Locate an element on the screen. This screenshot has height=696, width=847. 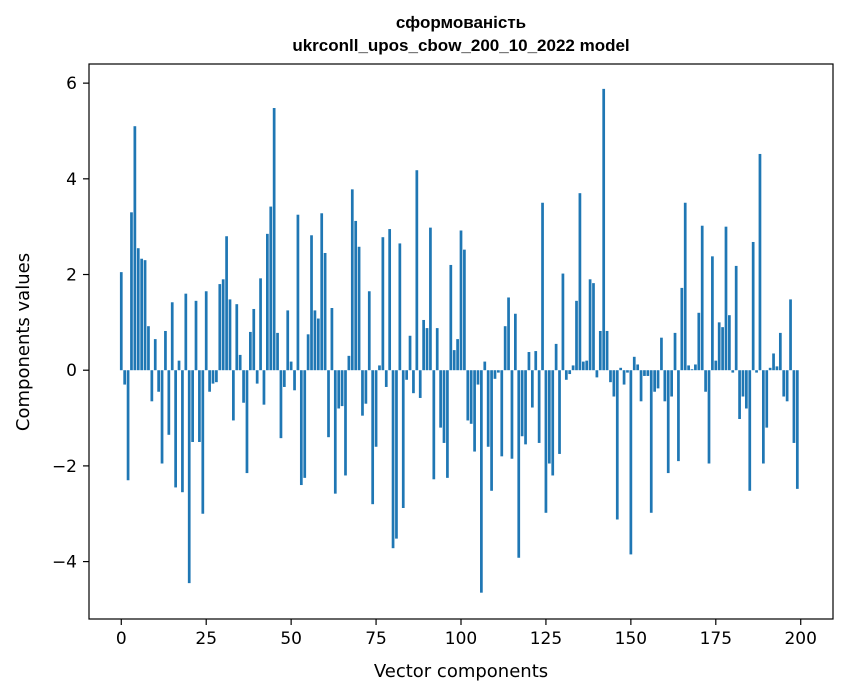
x-tick-label-100: 100 is located at coordinates (461, 639).